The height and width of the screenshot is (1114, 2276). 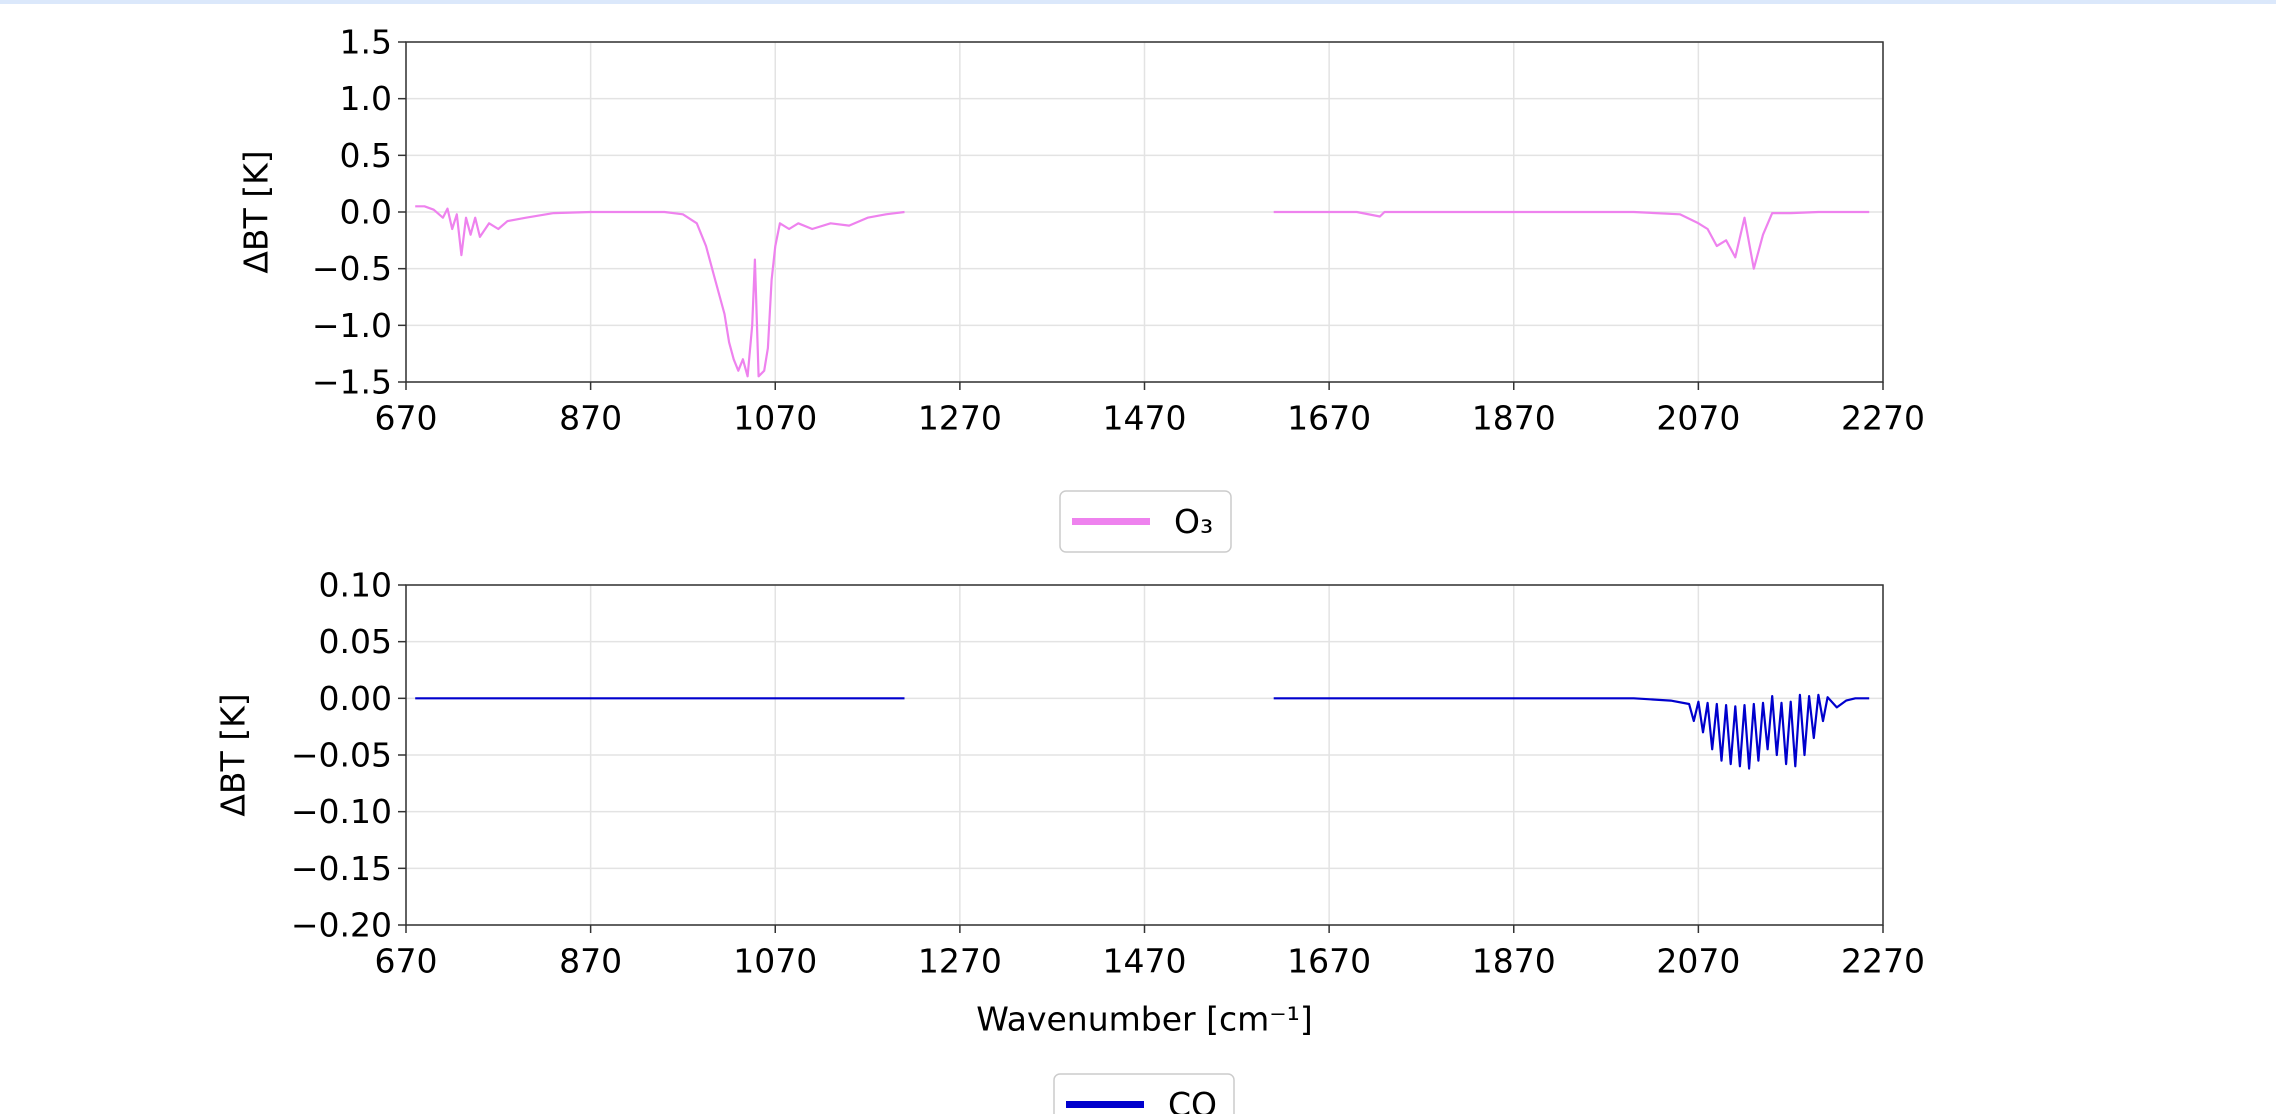 What do you see at coordinates (366, 212) in the screenshot?
I see `y-tick-label: 0.0` at bounding box center [366, 212].